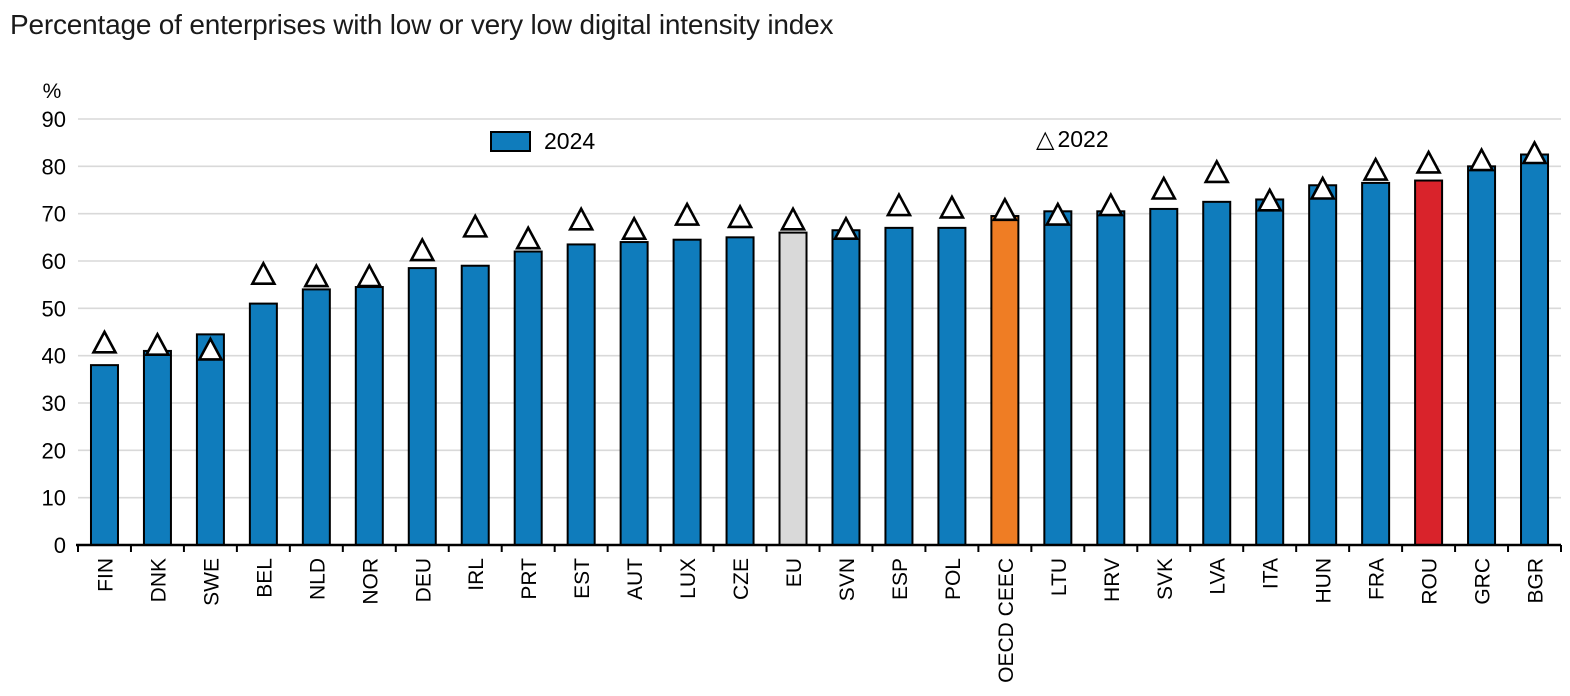 This screenshot has height=696, width=1570. I want to click on x-label-FIN: FIN, so click(105, 575).